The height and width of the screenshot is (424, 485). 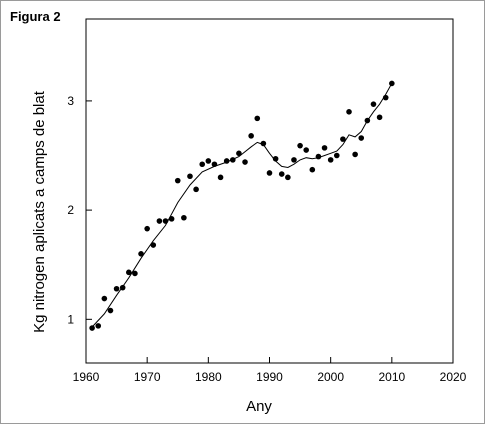 I want to click on x-tick-label: 1980, so click(x=208, y=377).